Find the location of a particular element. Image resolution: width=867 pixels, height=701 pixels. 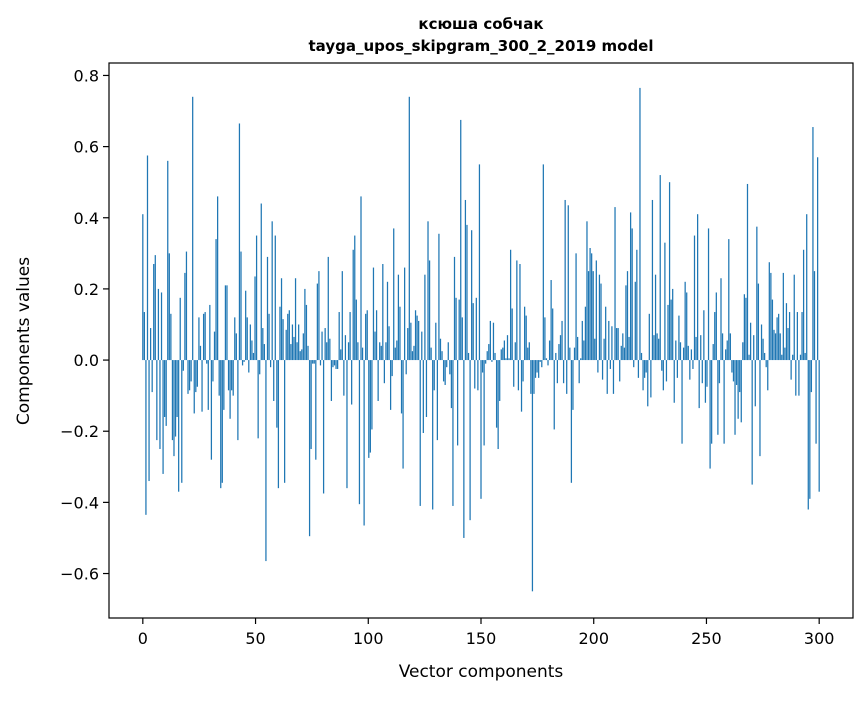

y-axis: −0.6 −0.4 −0.2 0.0 0.2 0.4 0.6 0.8 is located at coordinates (84, 325).